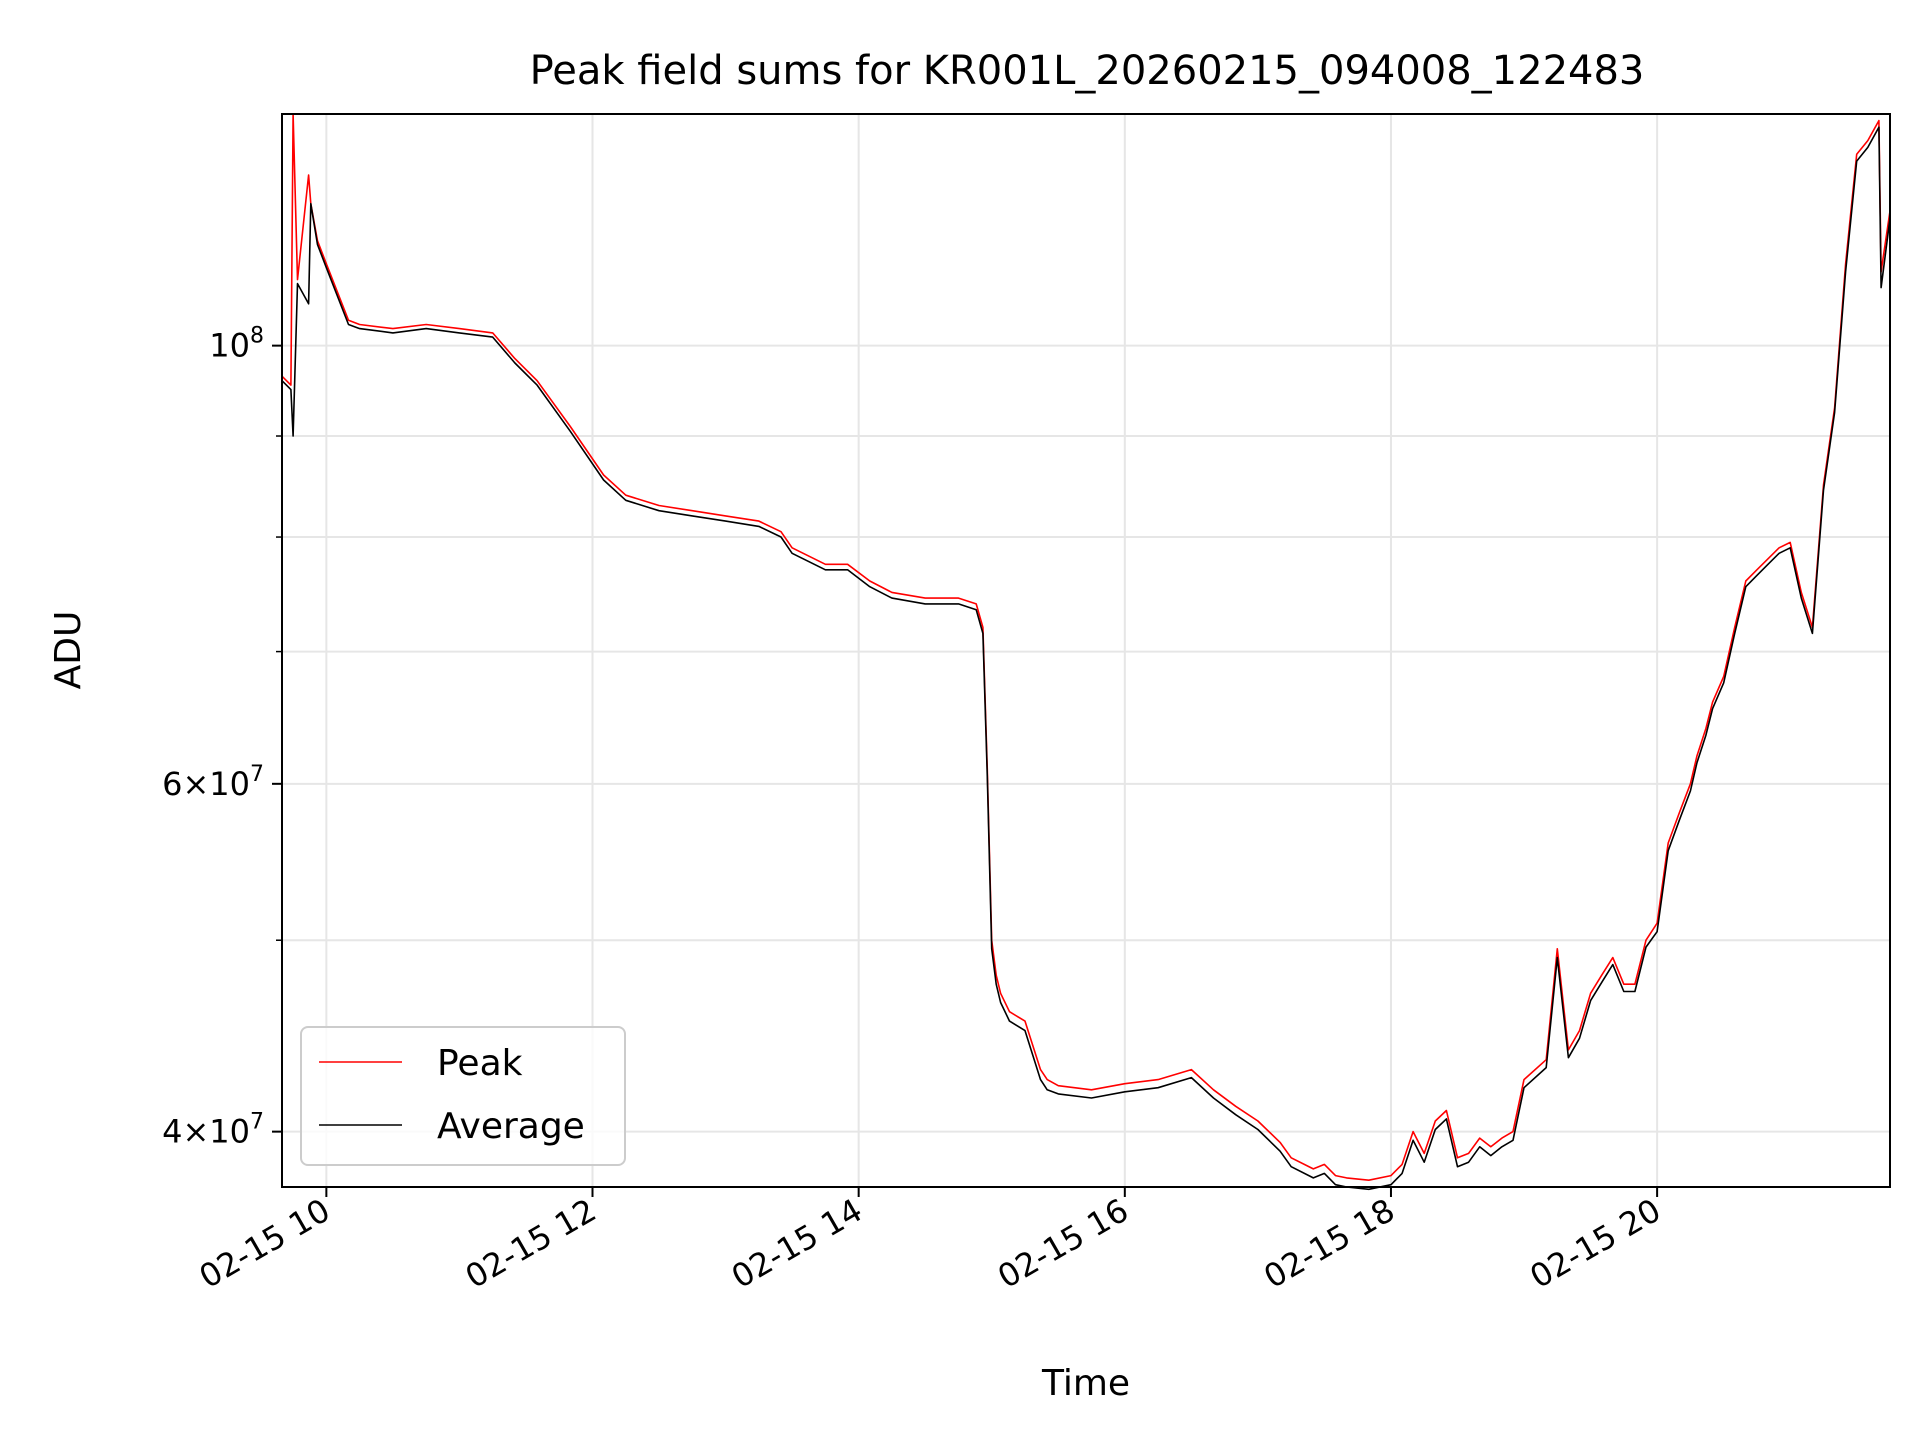 This screenshot has height=1440, width=1920. Describe the element at coordinates (511, 1126) in the screenshot. I see `legend-label-average: Average` at that location.